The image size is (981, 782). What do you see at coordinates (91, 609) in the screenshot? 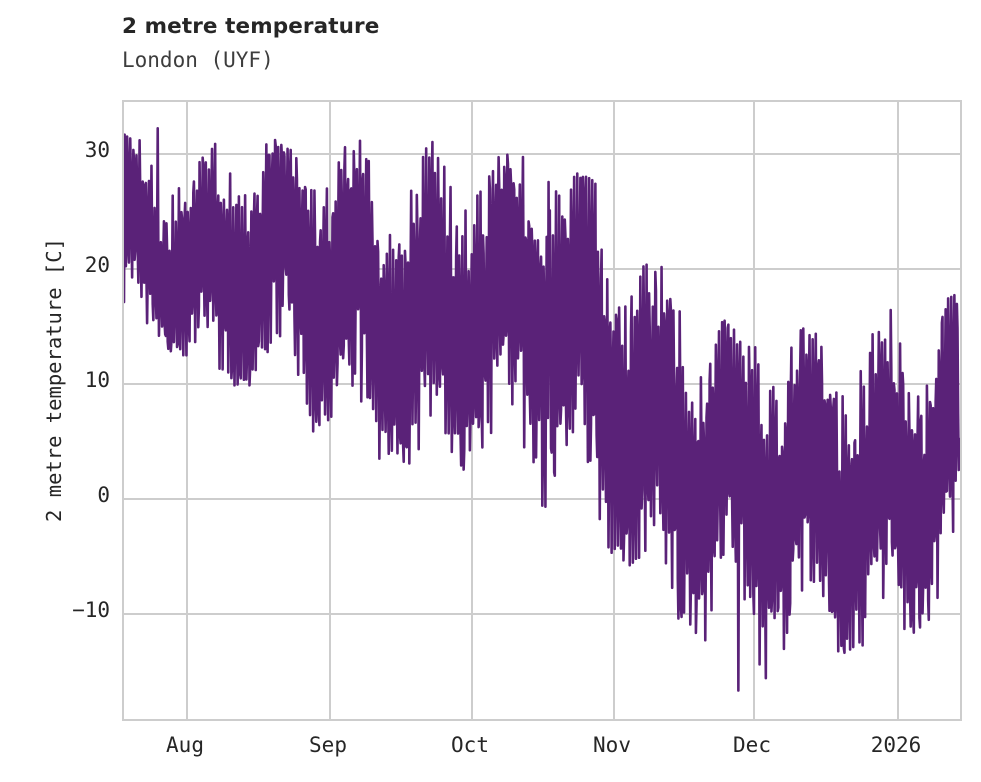
I see `y-tick-label: −10` at bounding box center [91, 609].